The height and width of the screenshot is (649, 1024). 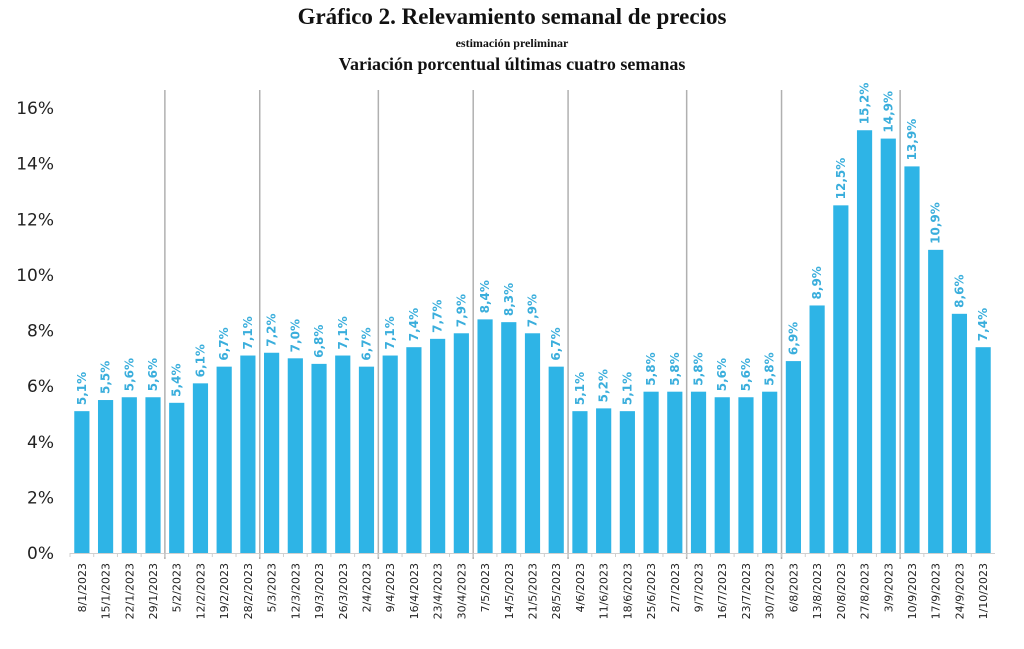 What do you see at coordinates (40, 498) in the screenshot?
I see `y-tick-label: 2%` at bounding box center [40, 498].